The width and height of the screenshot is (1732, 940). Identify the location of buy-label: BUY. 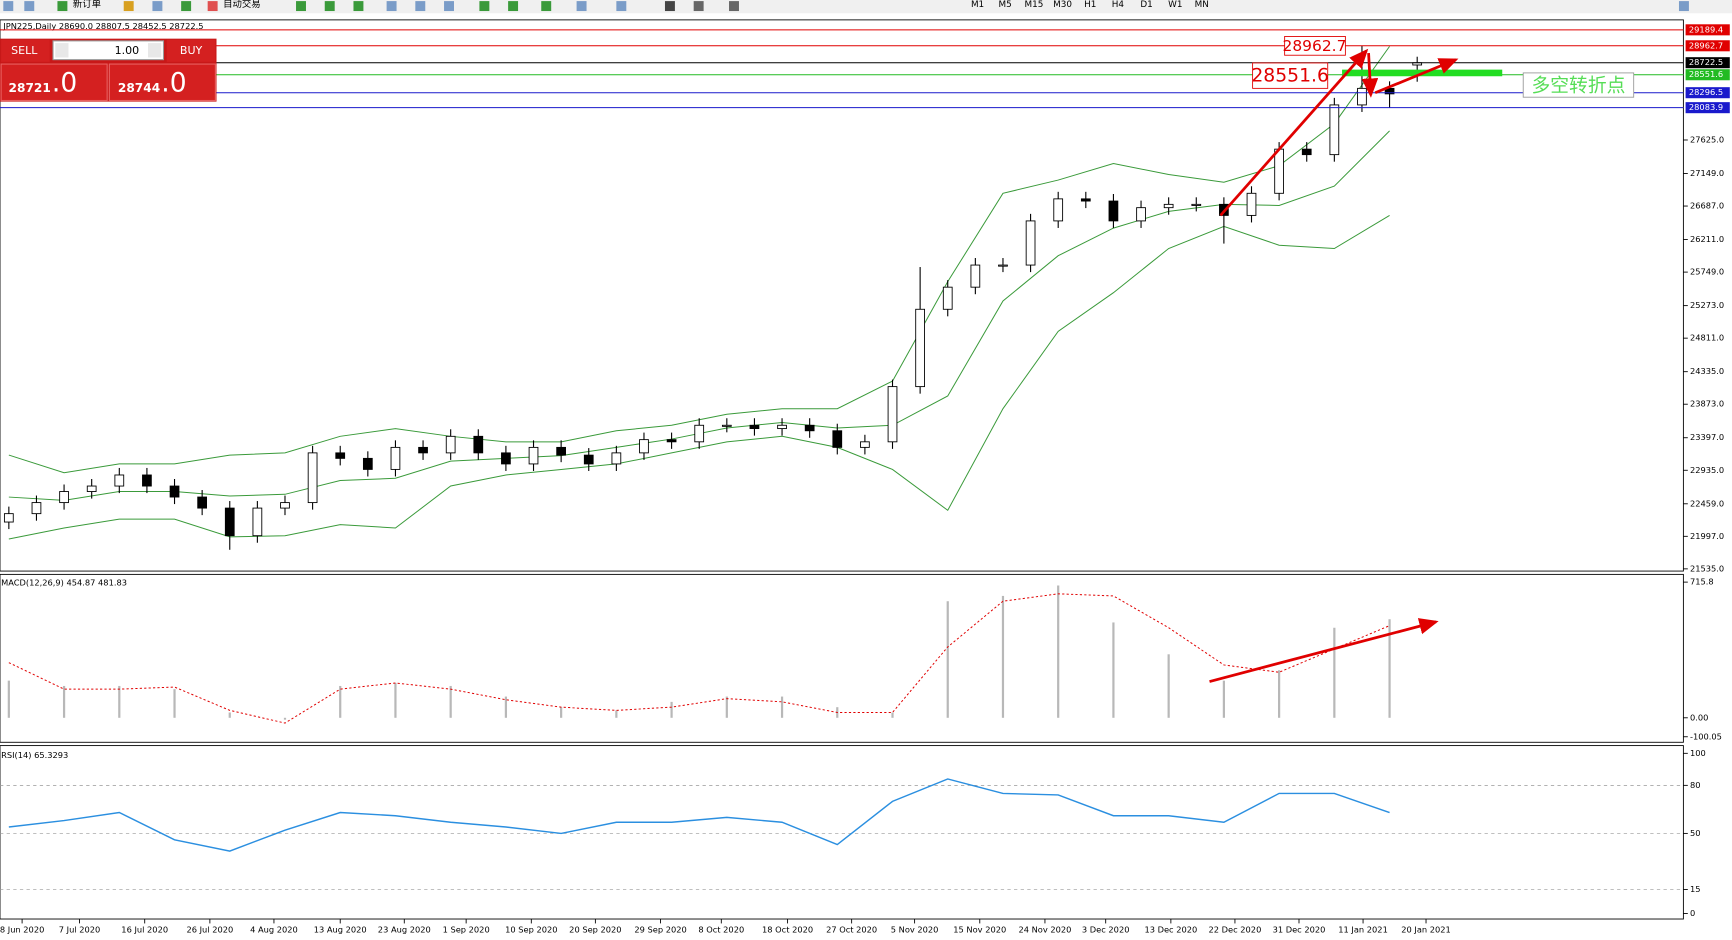
(191, 50).